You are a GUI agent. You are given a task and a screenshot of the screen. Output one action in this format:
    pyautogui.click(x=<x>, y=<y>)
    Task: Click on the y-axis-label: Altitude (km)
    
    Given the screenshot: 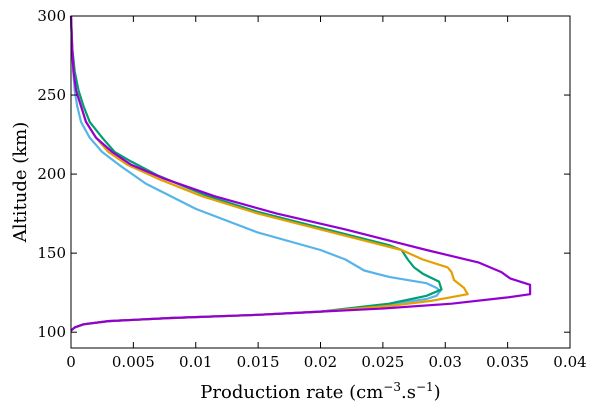 What is the action you would take?
    pyautogui.click(x=20, y=183)
    